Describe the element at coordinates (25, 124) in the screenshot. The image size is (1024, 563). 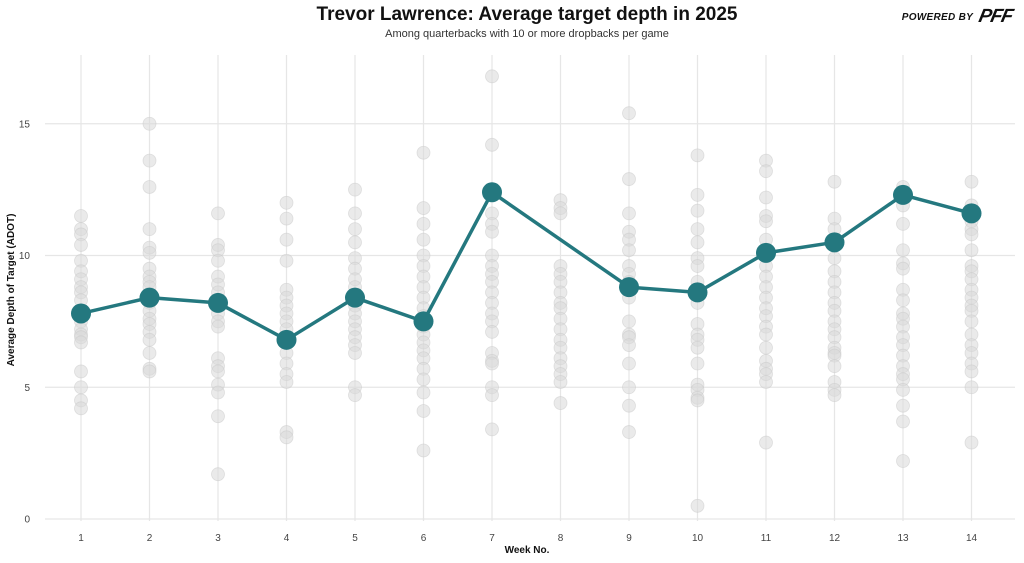
I see `y-tick-label: 15` at that location.